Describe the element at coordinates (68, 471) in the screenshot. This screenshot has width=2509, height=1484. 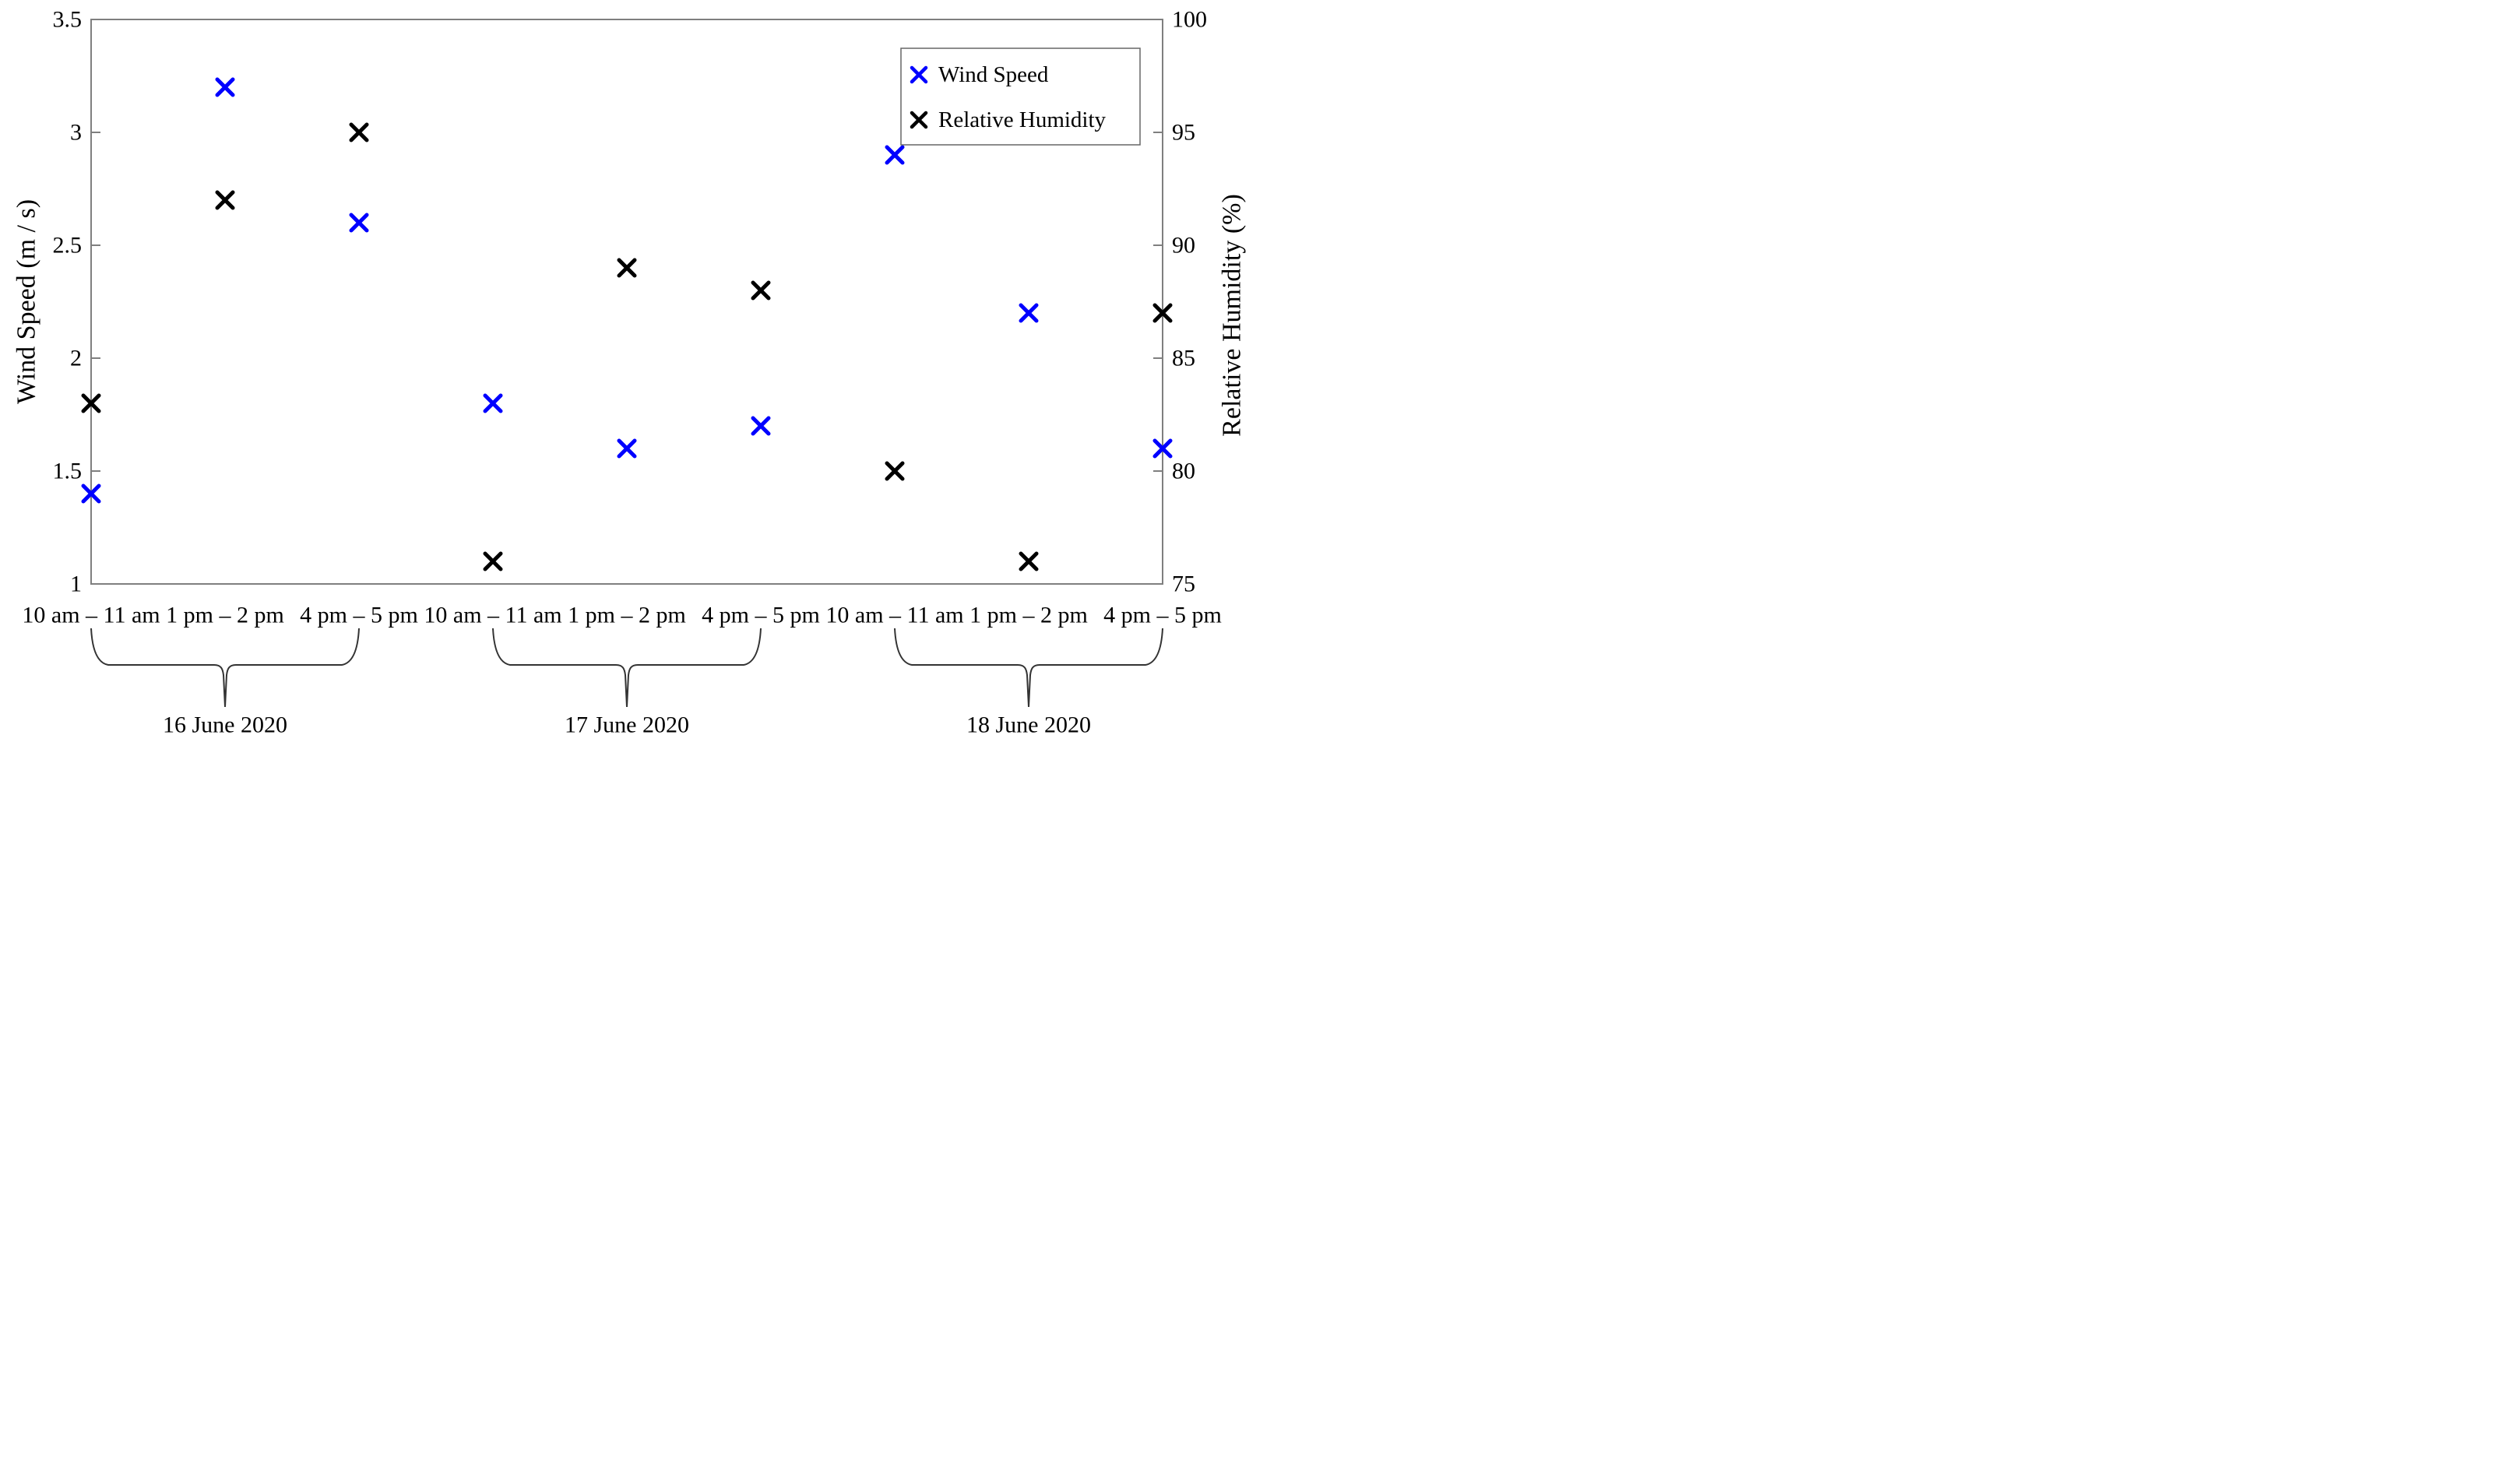
I see `y-left-tick-label: 1.5` at that location.